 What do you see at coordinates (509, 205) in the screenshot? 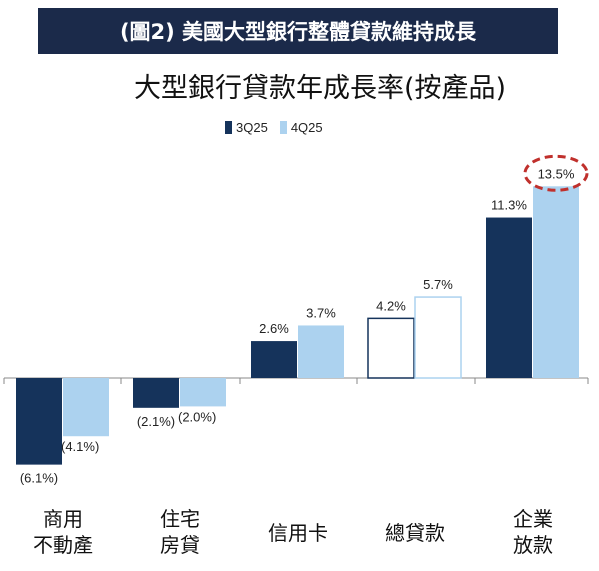
I see `data-label-3q25-4: 11.3%` at bounding box center [509, 205].